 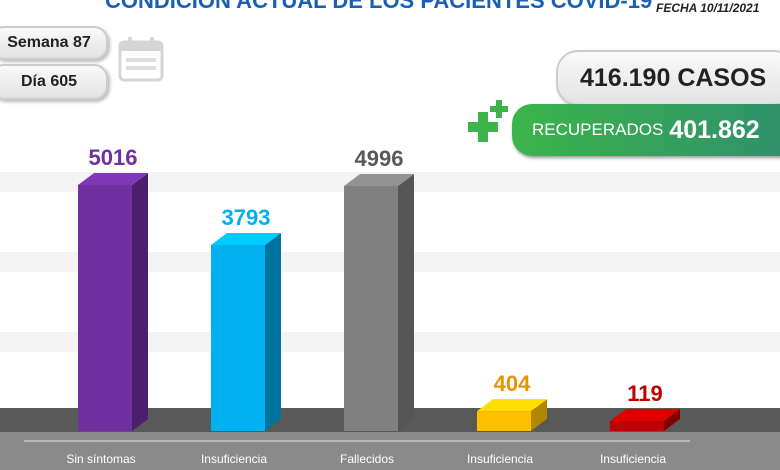 I want to click on day-badge: Día 605, so click(x=54, y=82).